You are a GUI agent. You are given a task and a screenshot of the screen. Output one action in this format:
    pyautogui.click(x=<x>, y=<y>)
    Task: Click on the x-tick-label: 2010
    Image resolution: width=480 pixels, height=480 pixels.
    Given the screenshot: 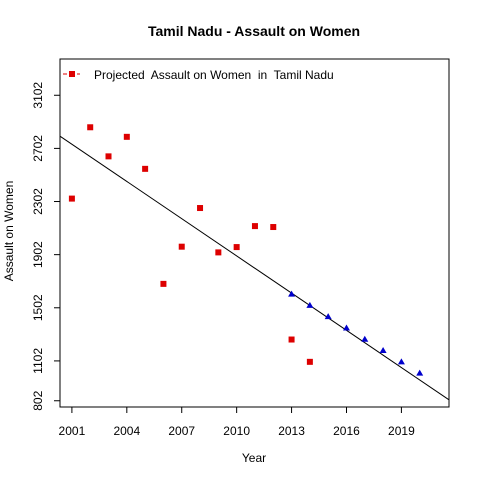 What is the action you would take?
    pyautogui.click(x=236, y=431)
    